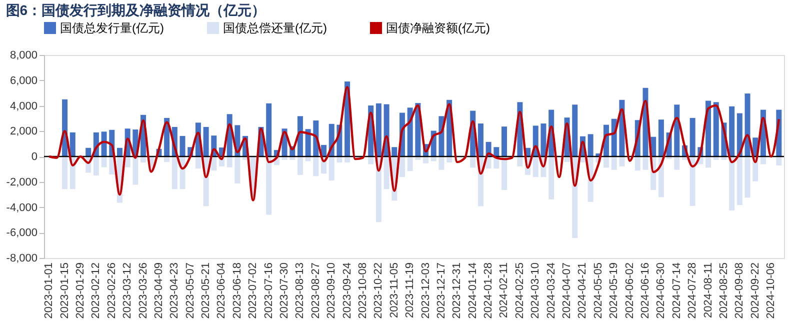  What do you see at coordinates (724, 290) in the screenshot?
I see `x-tick-label: 2024-08-25` at bounding box center [724, 290].